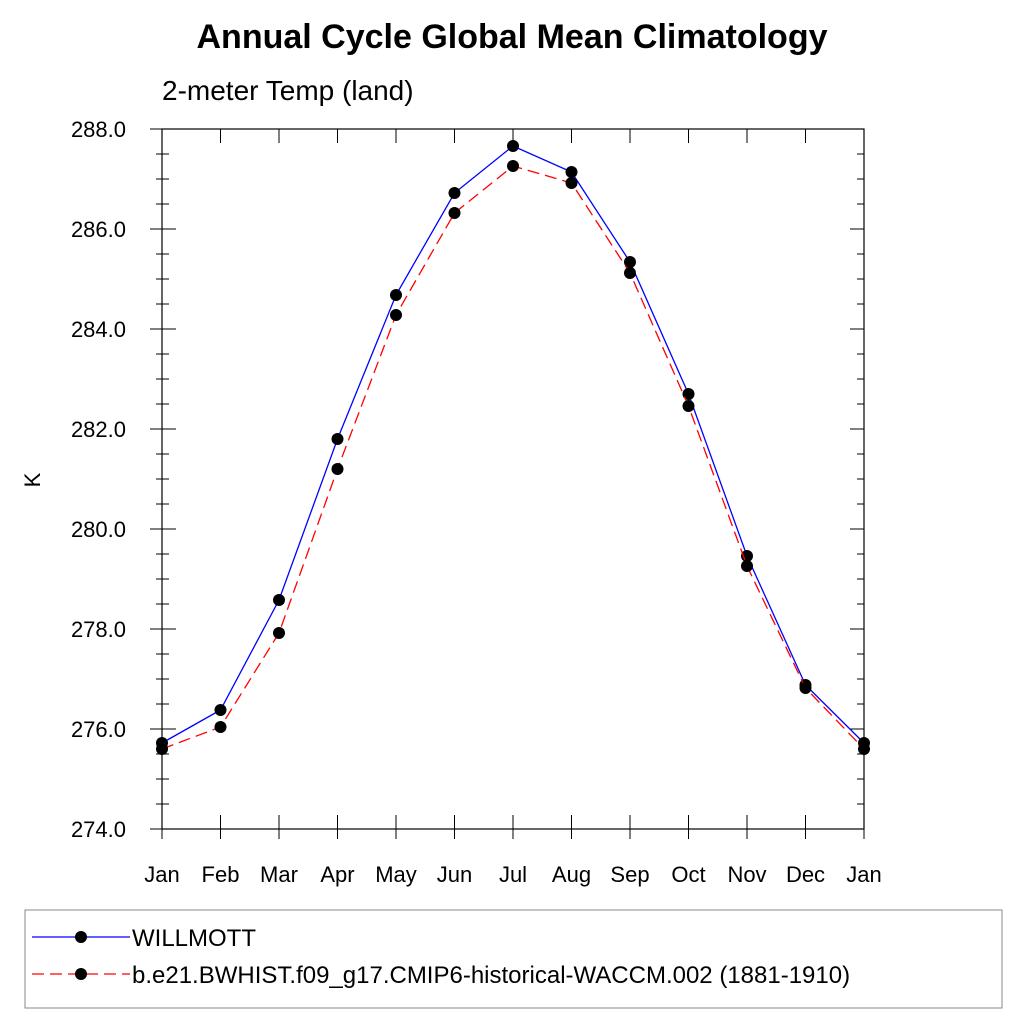  What do you see at coordinates (288, 90) in the screenshot?
I see `chart-subtitle: 2-meter Temp (land)` at bounding box center [288, 90].